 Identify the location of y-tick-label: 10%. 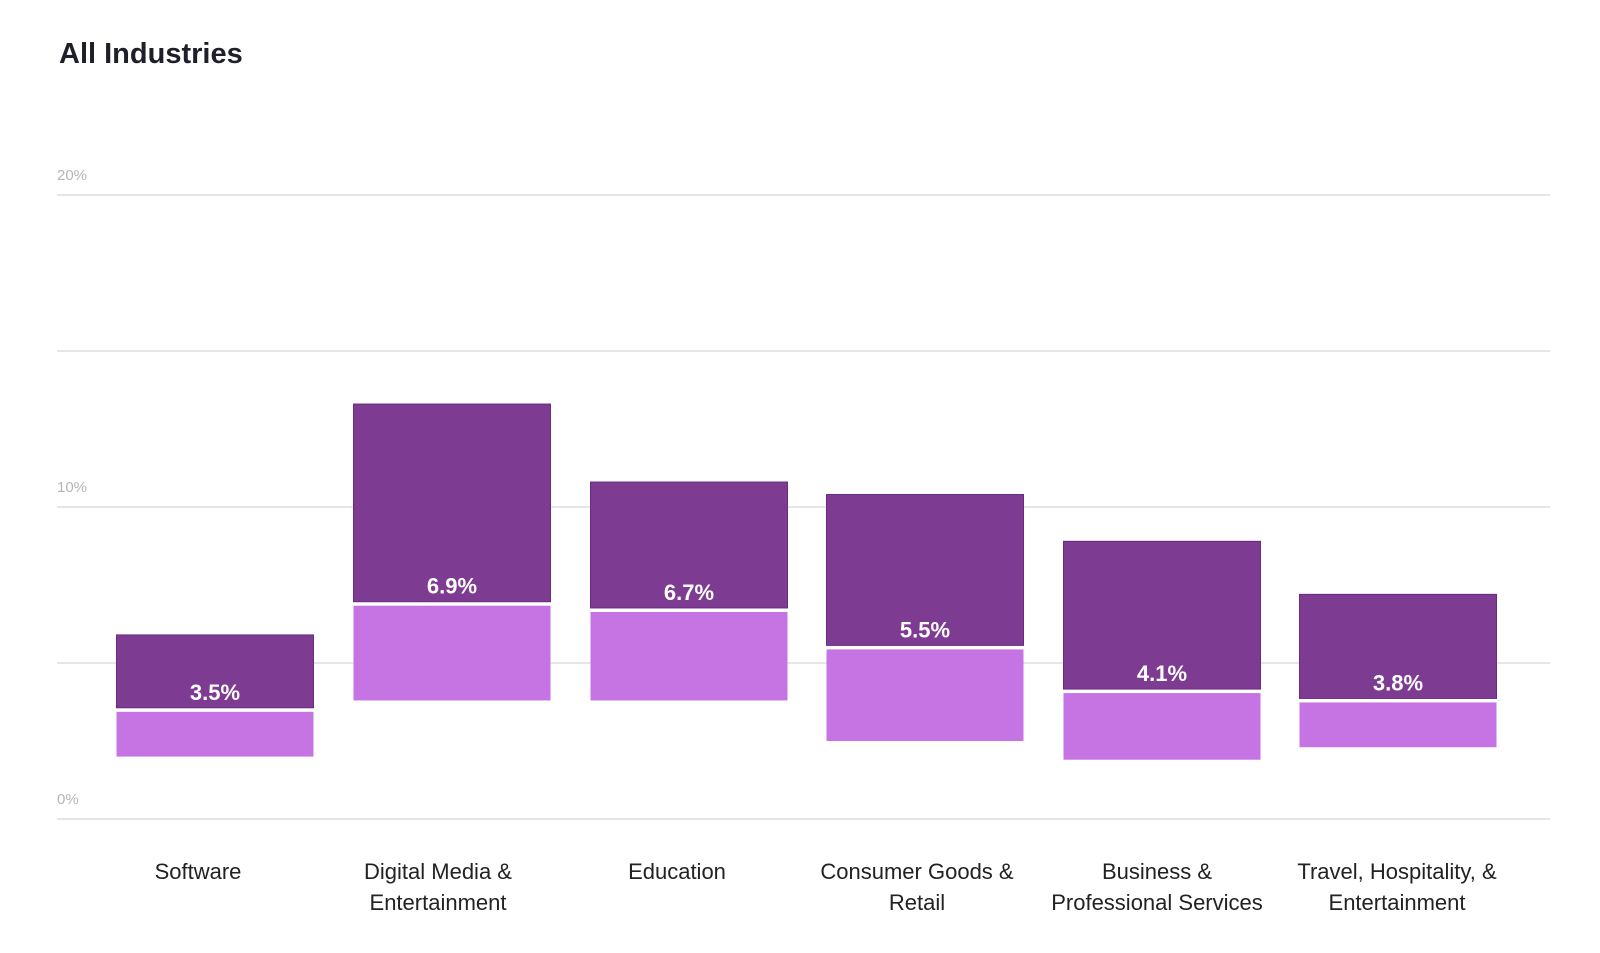
(72, 487).